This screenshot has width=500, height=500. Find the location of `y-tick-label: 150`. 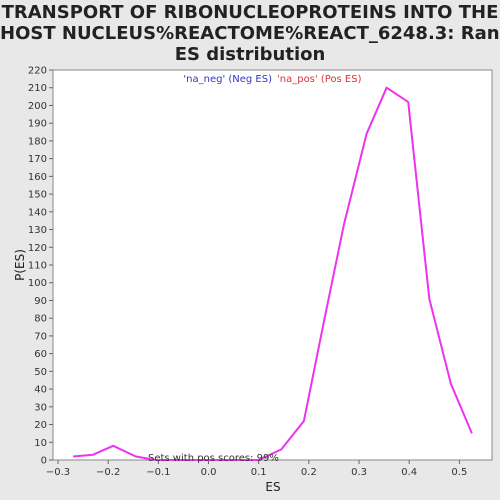

y-tick-label: 150 is located at coordinates (37, 195).